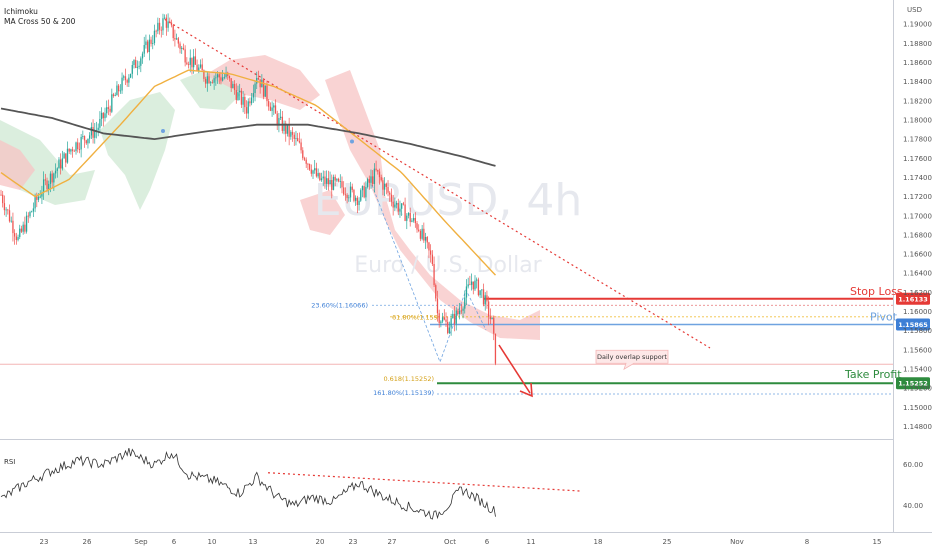 This screenshot has height=550, width=932. I want to click on pivot-price-tag, so click(913, 324).